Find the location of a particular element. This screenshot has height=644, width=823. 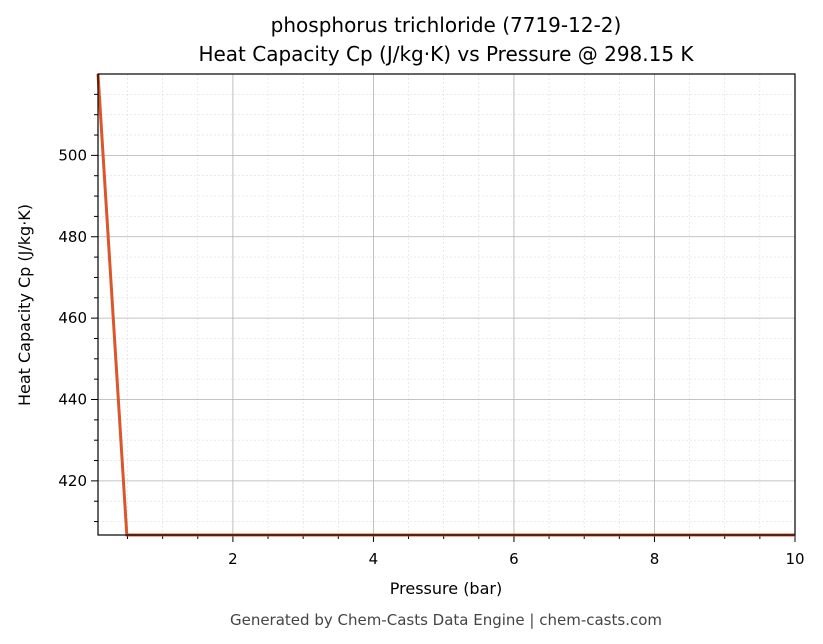

y-tick-label: 500 is located at coordinates (72, 155).